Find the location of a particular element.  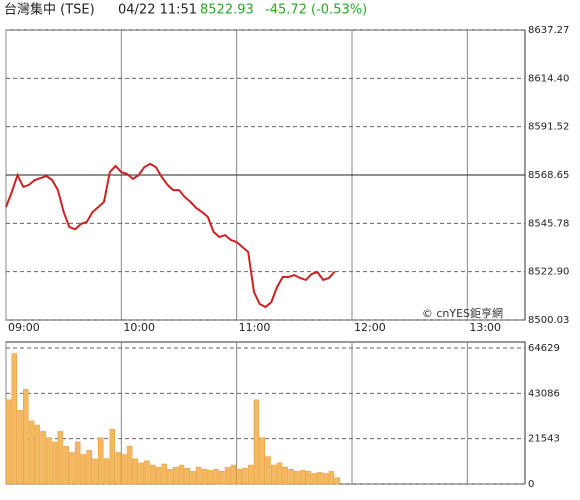

x-tick-label: 09:00 is located at coordinates (24, 327).